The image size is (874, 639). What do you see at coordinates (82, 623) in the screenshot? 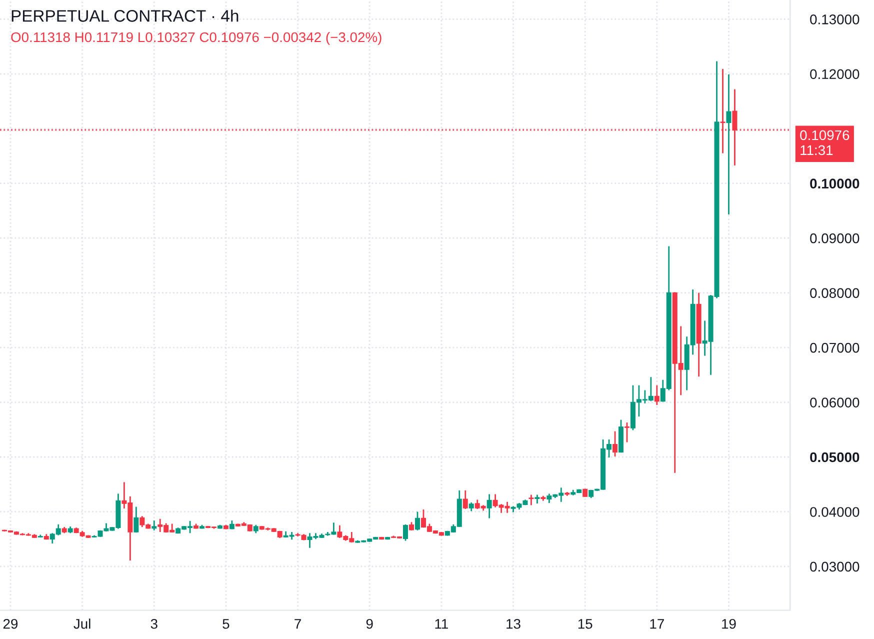
I see `x-tick-label: Jul` at bounding box center [82, 623].